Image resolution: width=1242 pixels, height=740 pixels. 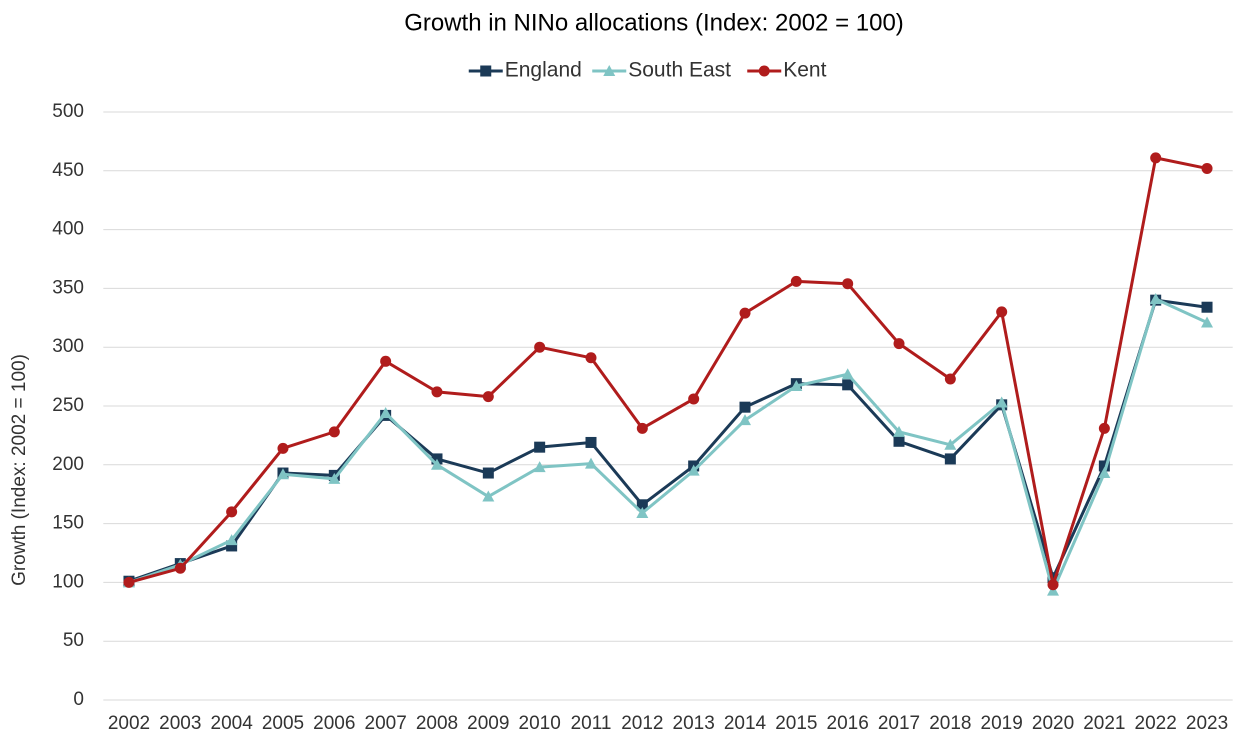 I want to click on x-tick-label: 2003, so click(x=180, y=723).